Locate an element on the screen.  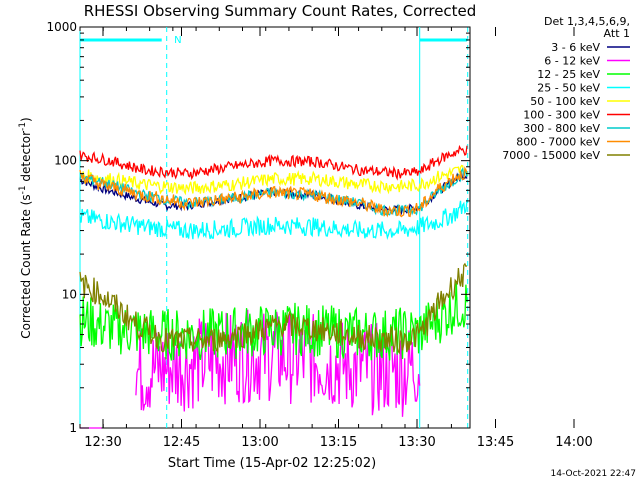
legend-label: 50 - 100 keV is located at coordinates (565, 101).